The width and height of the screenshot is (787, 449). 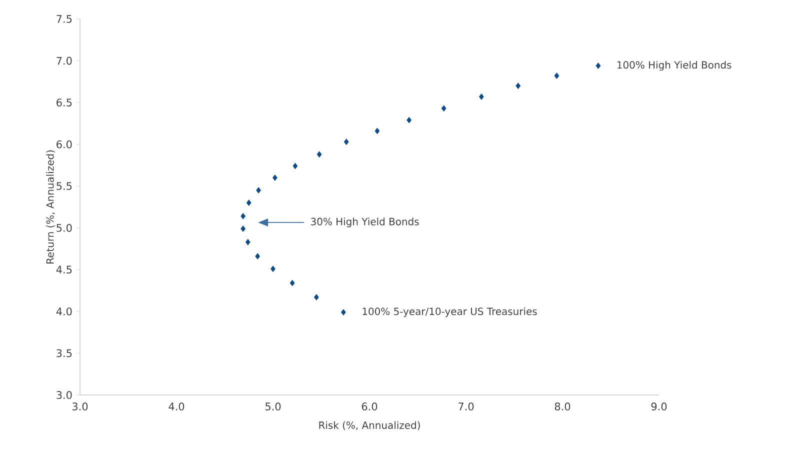 What do you see at coordinates (64, 228) in the screenshot?
I see `y-tick-label: 5.0` at bounding box center [64, 228].